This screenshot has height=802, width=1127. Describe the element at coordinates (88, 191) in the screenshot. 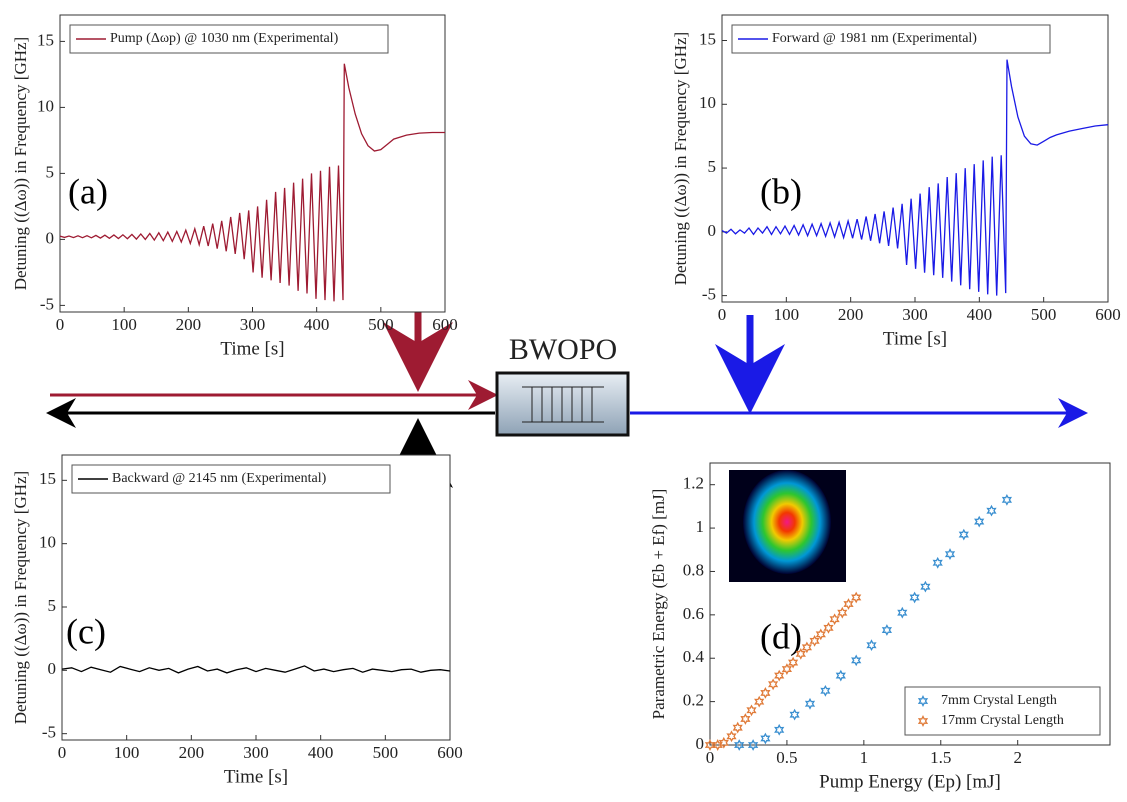

I see `panel-label: (a)` at that location.